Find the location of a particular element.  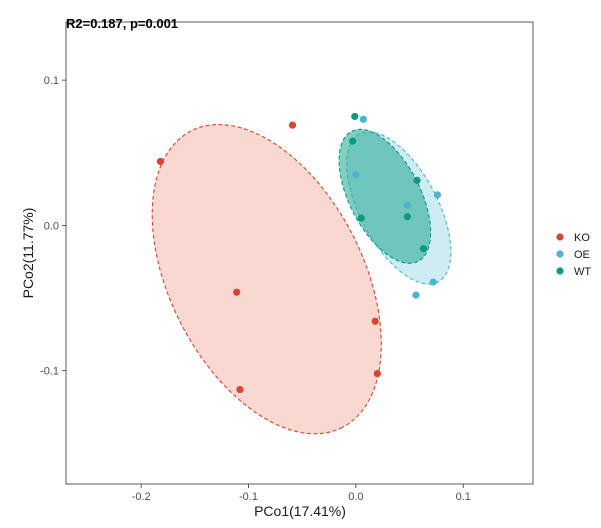

y-tick-label: -0.1 is located at coordinates (49, 372).